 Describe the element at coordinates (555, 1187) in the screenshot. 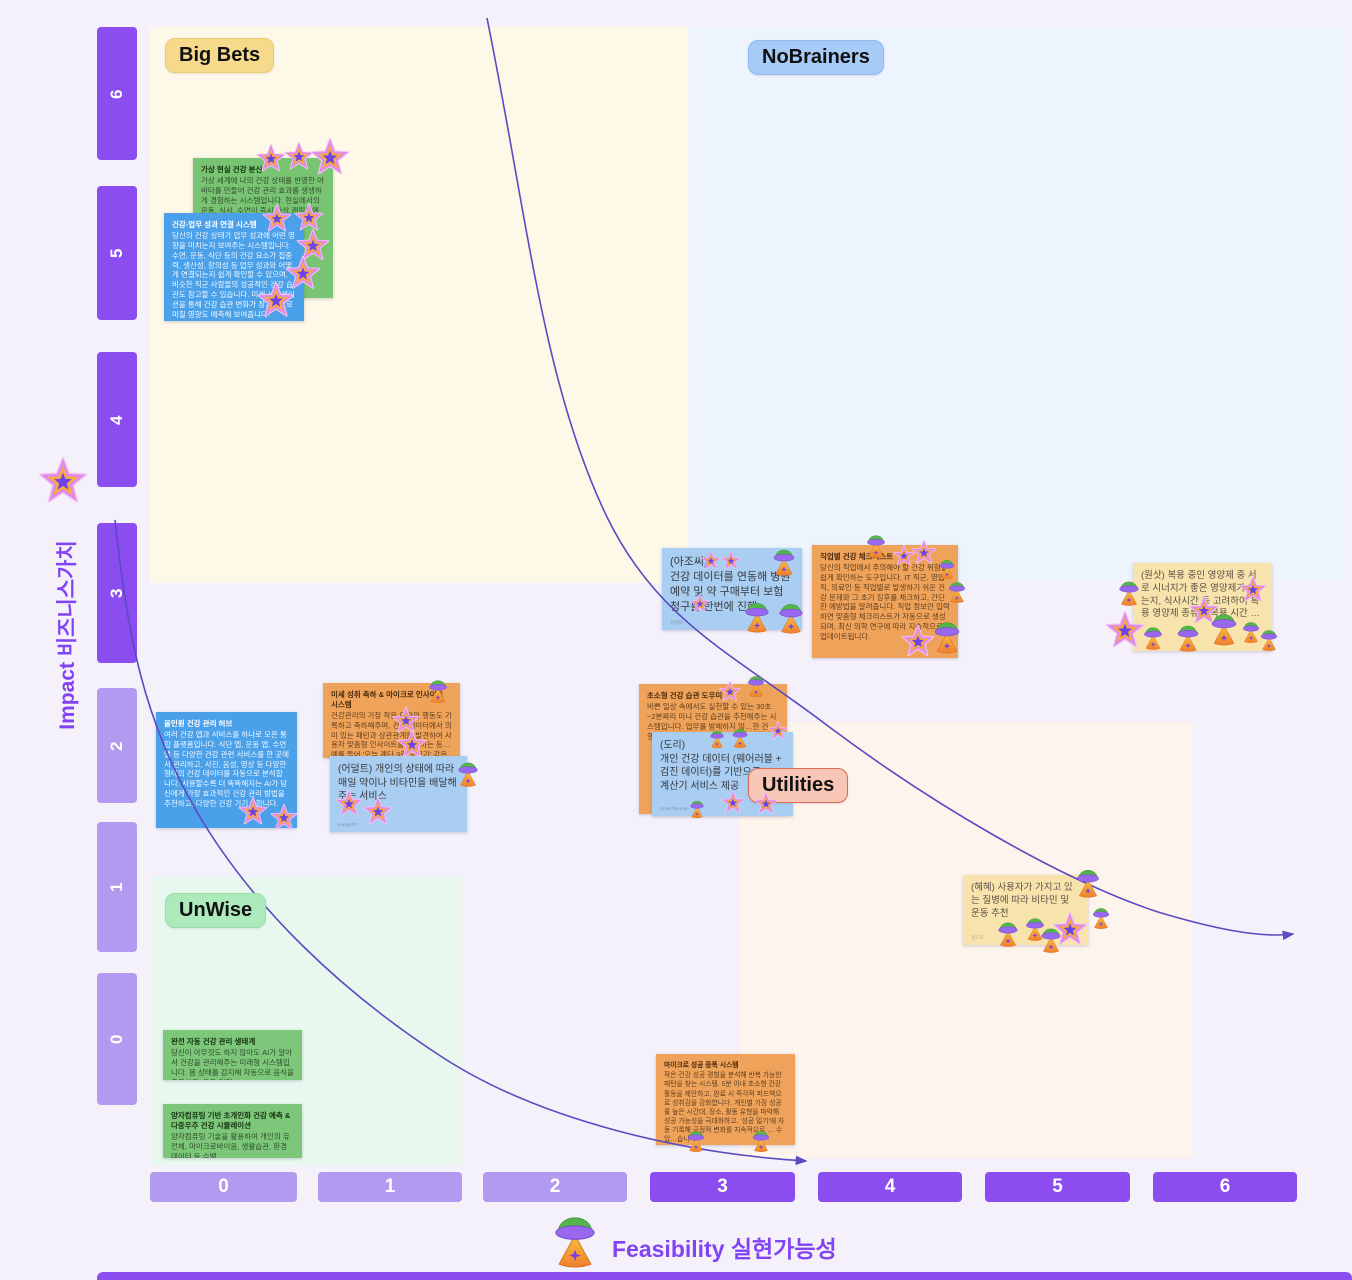

I see `feasibility-tick-2: 2` at that location.